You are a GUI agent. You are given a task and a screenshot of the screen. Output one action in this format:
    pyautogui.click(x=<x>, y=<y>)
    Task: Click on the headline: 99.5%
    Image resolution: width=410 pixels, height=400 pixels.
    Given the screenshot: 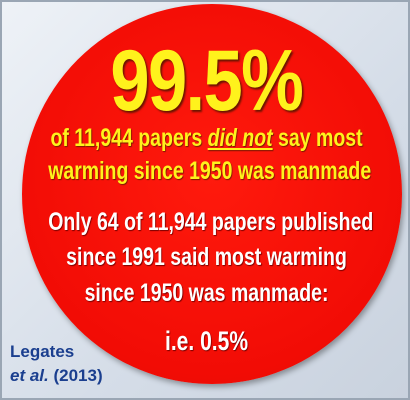 What is the action you would take?
    pyautogui.click(x=206, y=81)
    